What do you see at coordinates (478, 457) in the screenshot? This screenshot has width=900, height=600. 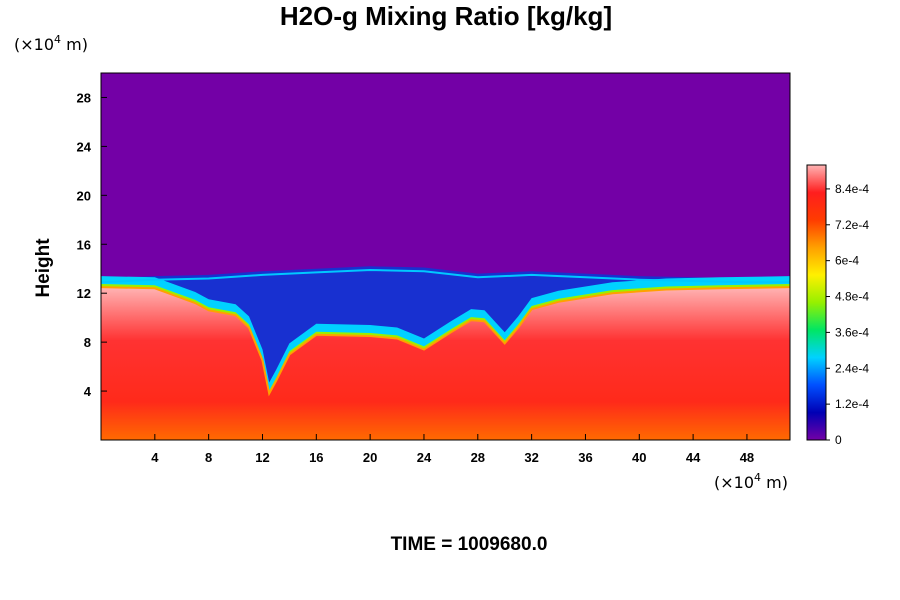 I see `x-tick-label: 28` at bounding box center [478, 457].